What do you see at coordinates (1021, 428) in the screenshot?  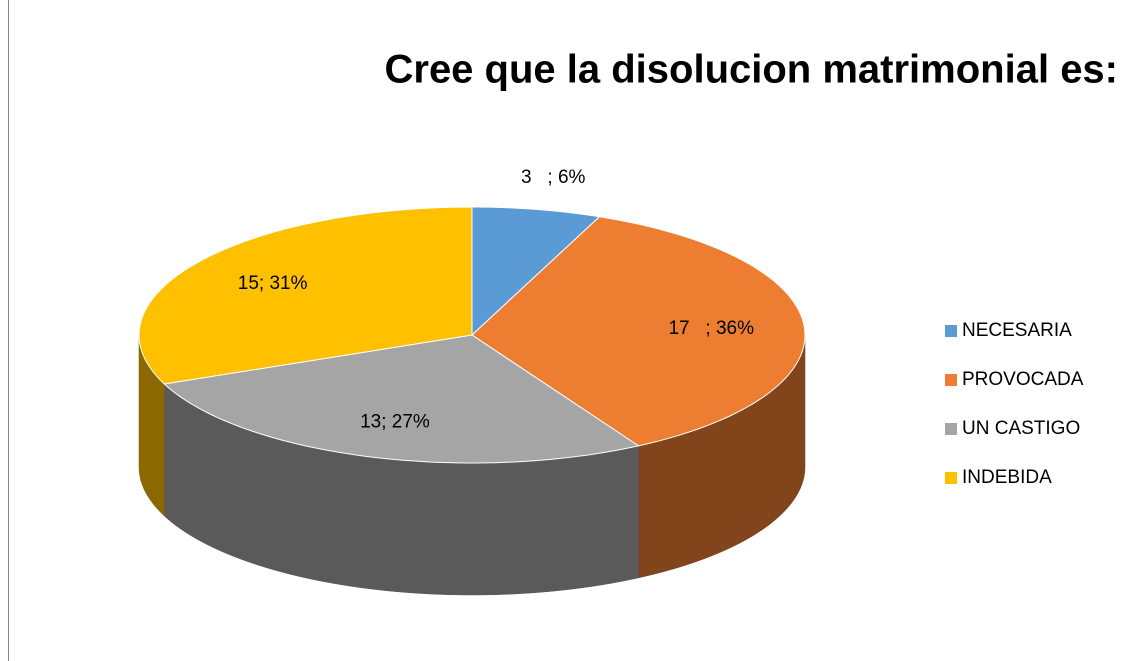 I see `legend-label: UN CASTIGO` at bounding box center [1021, 428].